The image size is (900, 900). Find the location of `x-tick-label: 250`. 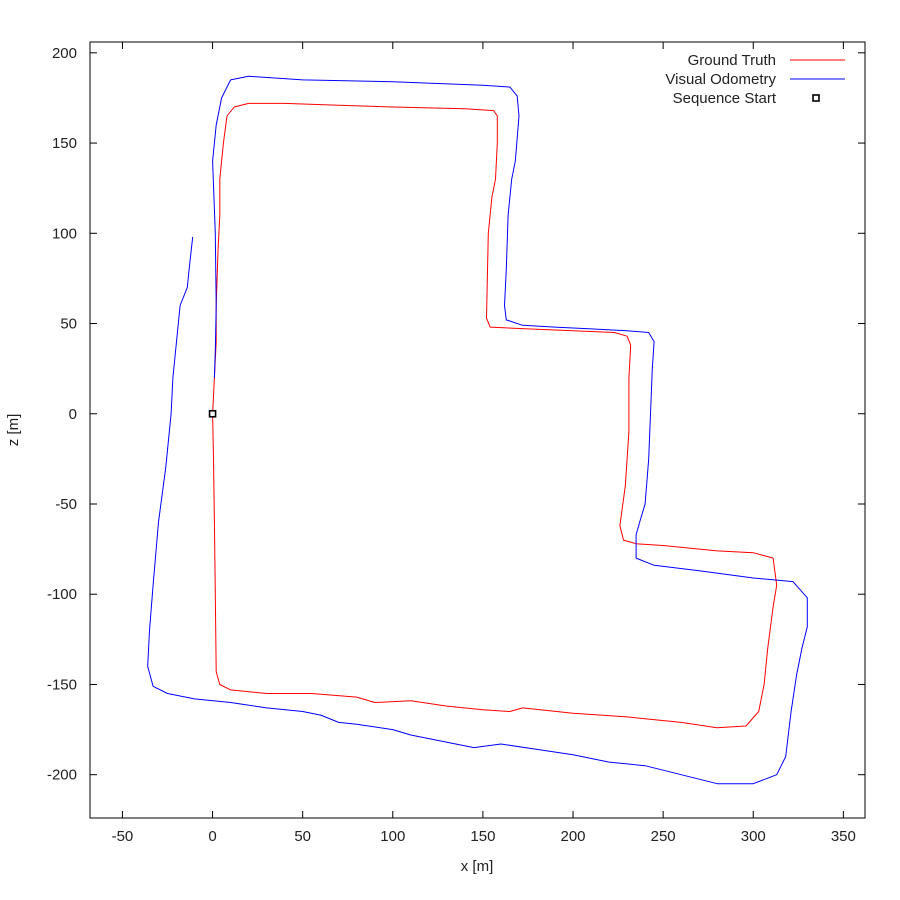

x-tick-label: 250 is located at coordinates (663, 836).